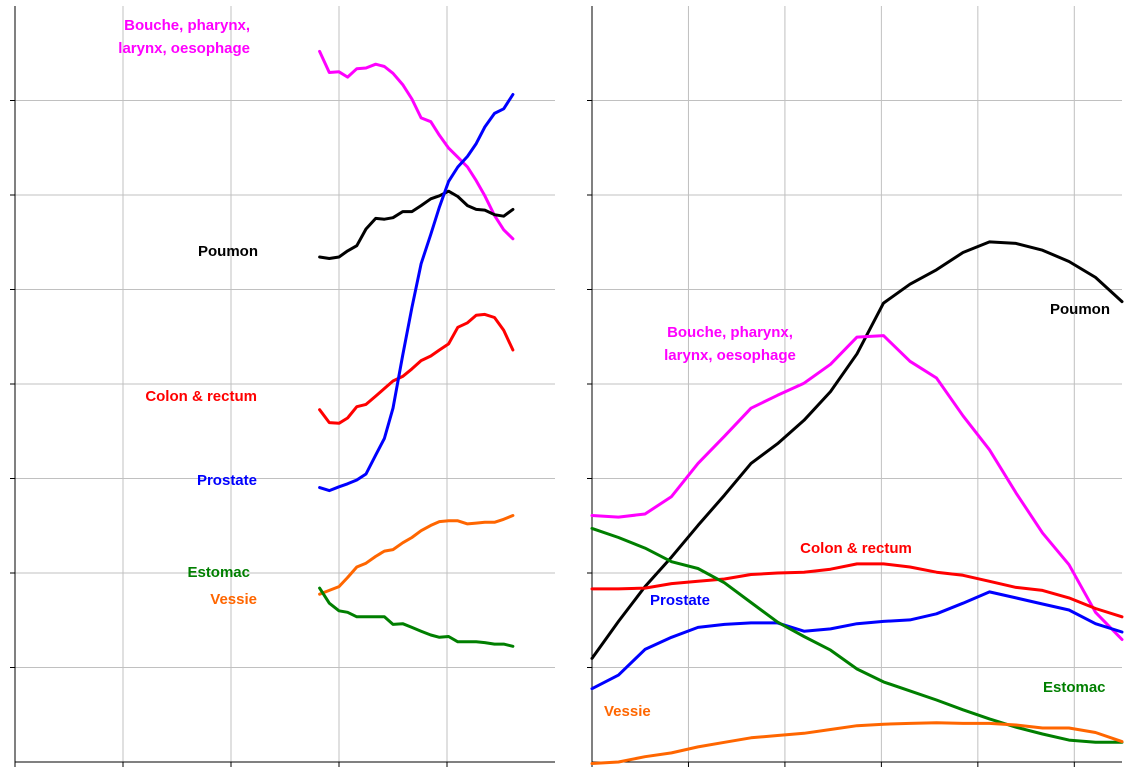  What do you see at coordinates (416, 145) in the screenshot?
I see `series-line-bouche-pharynx-larynx-oesophage` at bounding box center [416, 145].